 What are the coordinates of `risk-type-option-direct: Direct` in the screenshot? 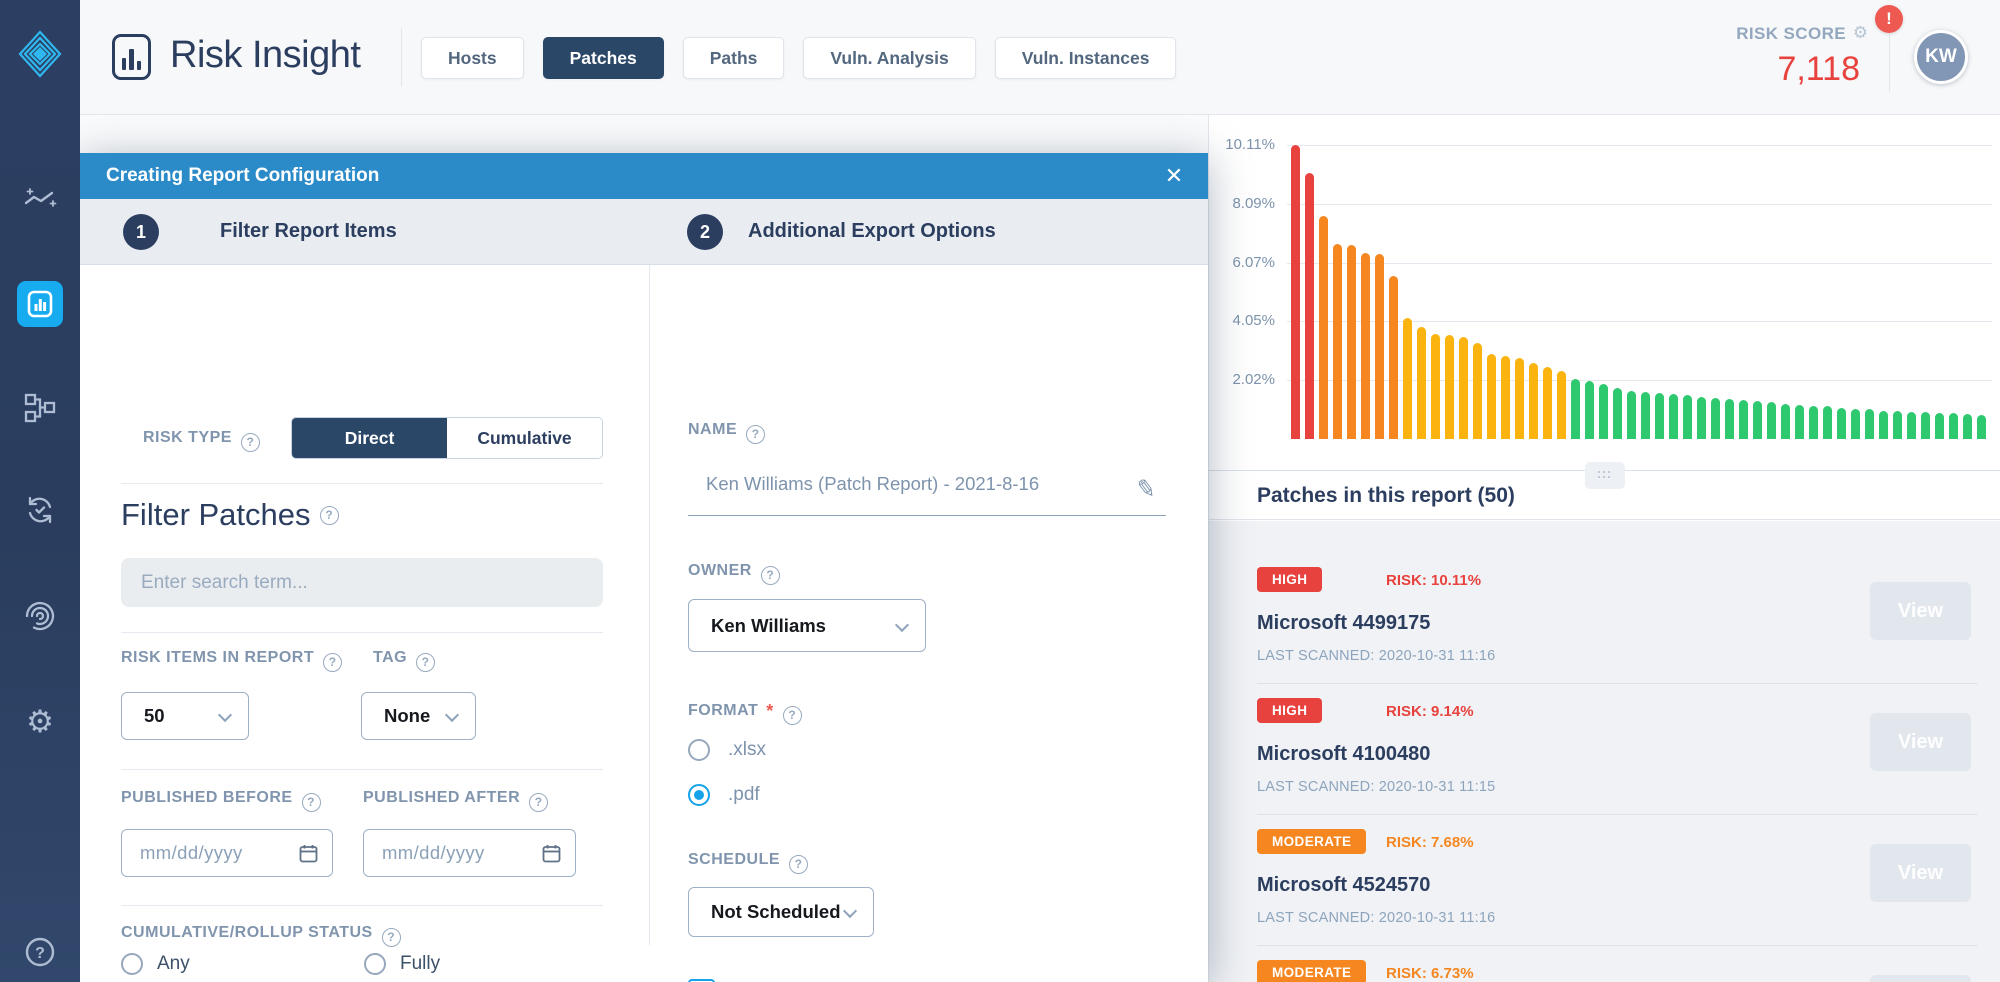 It's located at (369, 438).